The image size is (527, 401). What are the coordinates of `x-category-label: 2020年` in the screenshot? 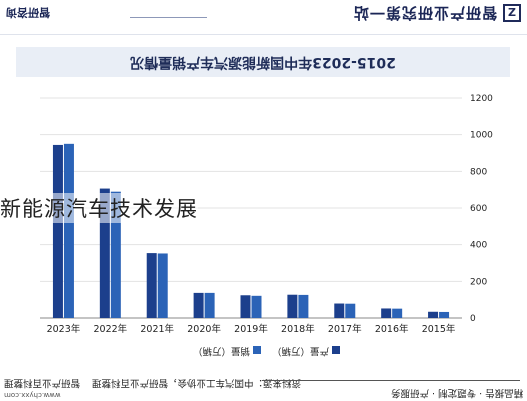 It's located at (204, 329).